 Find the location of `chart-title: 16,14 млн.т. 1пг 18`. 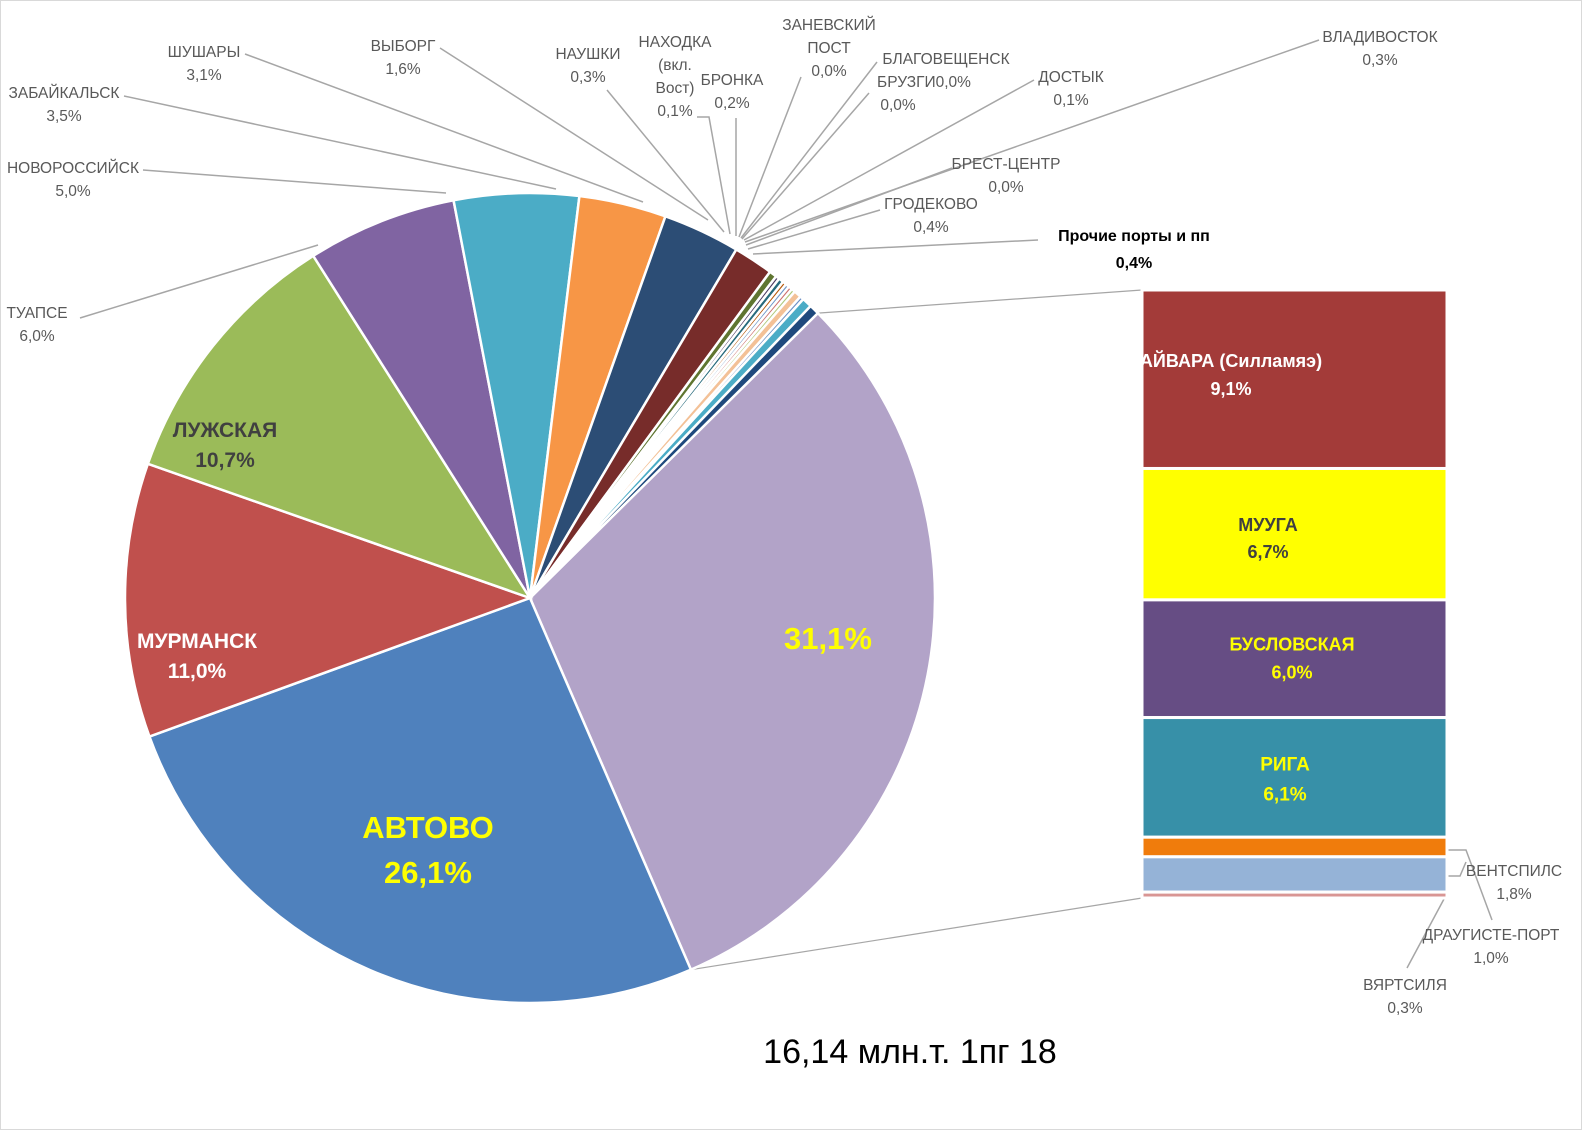

chart-title: 16,14 млн.т. 1пг 18 is located at coordinates (910, 1052).